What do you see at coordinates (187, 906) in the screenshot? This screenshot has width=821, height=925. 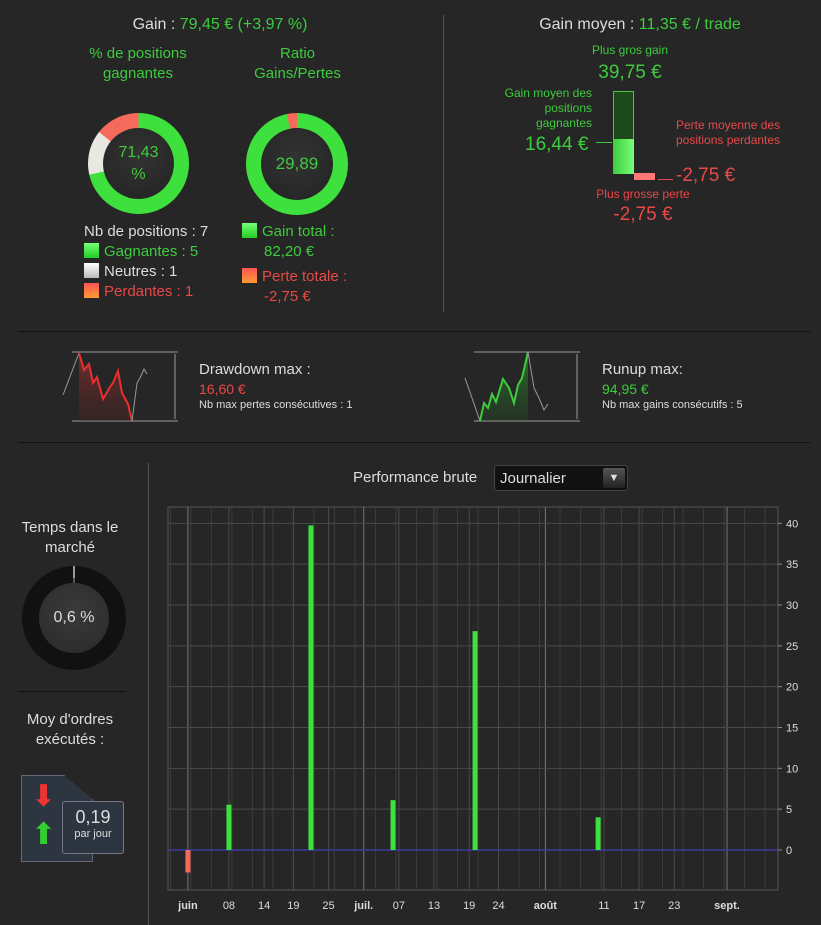 I see `x-tick-label: juin` at bounding box center [187, 906].